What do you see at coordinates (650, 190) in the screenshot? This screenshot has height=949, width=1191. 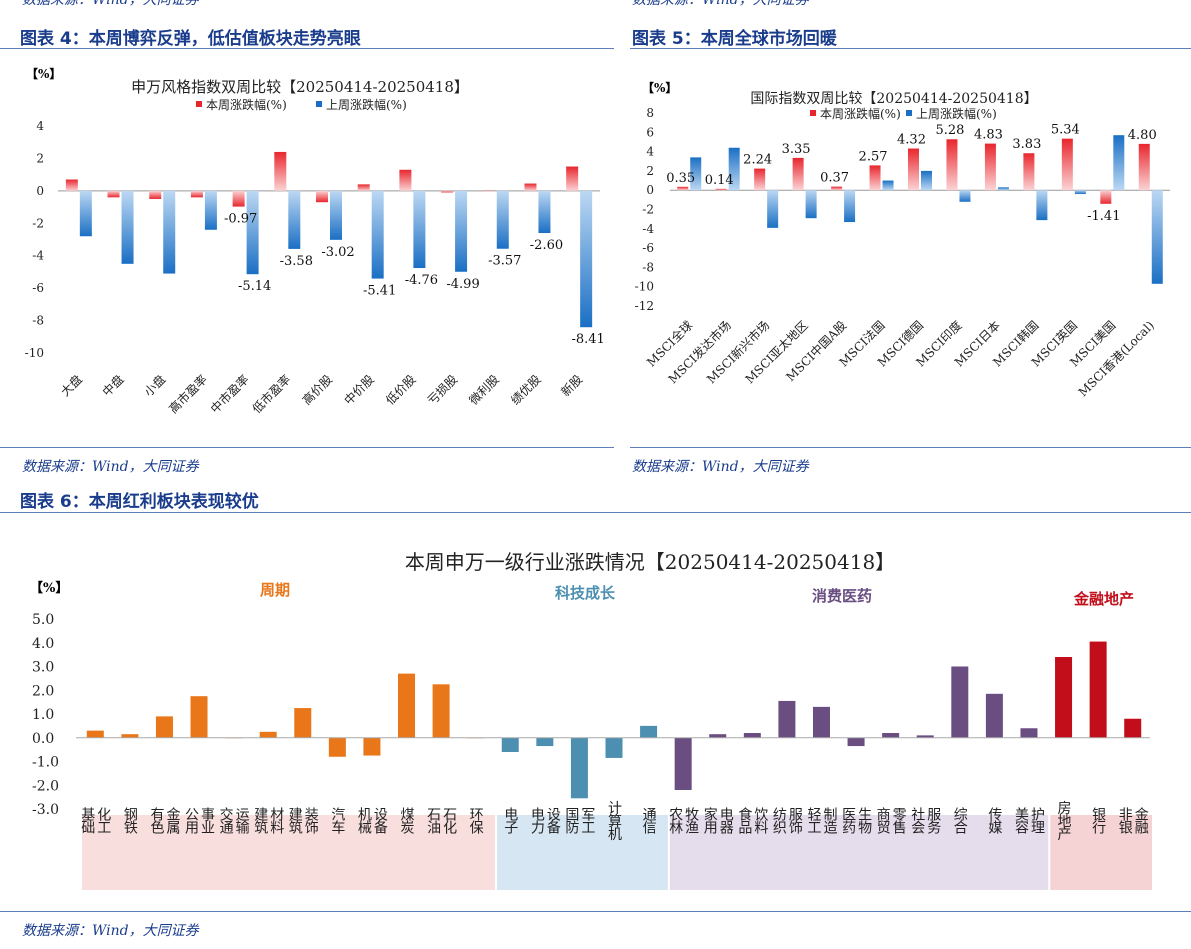 I see `fig5-ytick: 0` at bounding box center [650, 190].